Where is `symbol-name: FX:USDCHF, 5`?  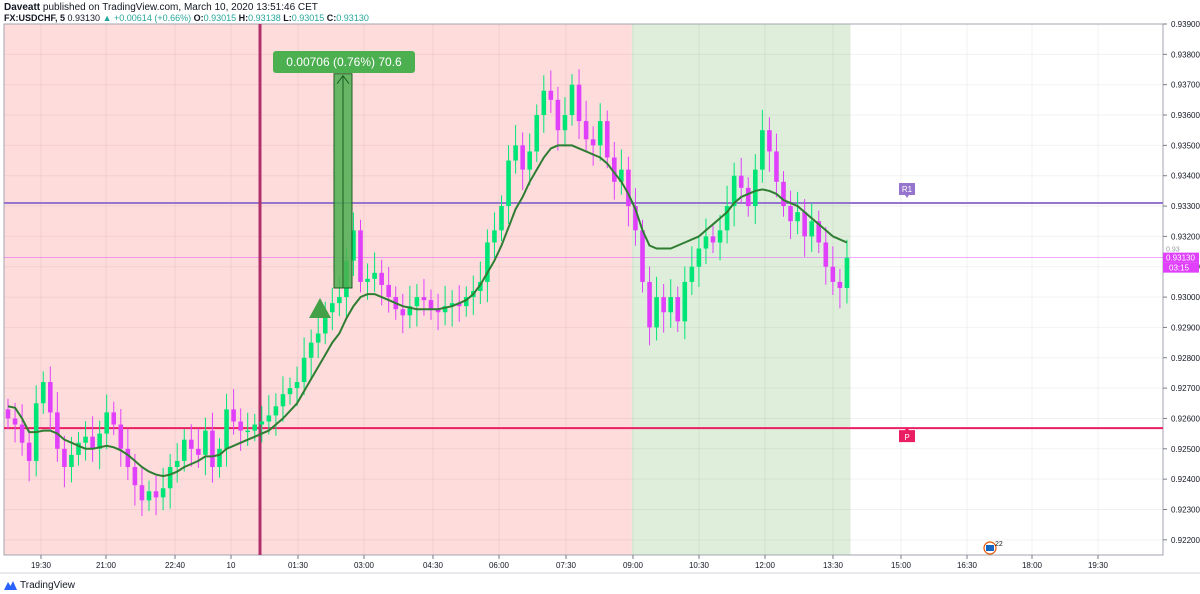
symbol-name: FX:USDCHF, 5 is located at coordinates (35, 18).